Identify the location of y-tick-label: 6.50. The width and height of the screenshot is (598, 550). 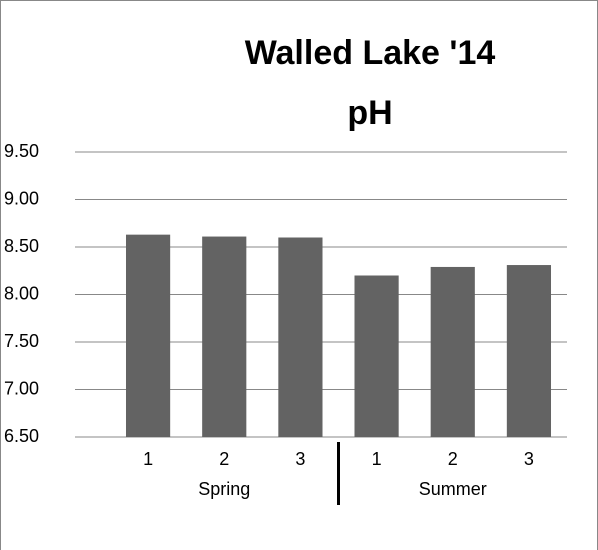
(21, 436).